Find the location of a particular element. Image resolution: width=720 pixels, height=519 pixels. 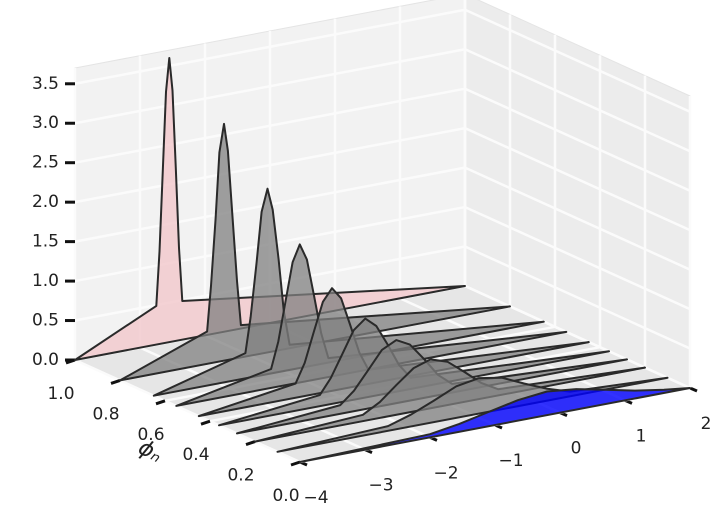

y-tick-label: 1.0 is located at coordinates (60, 394).